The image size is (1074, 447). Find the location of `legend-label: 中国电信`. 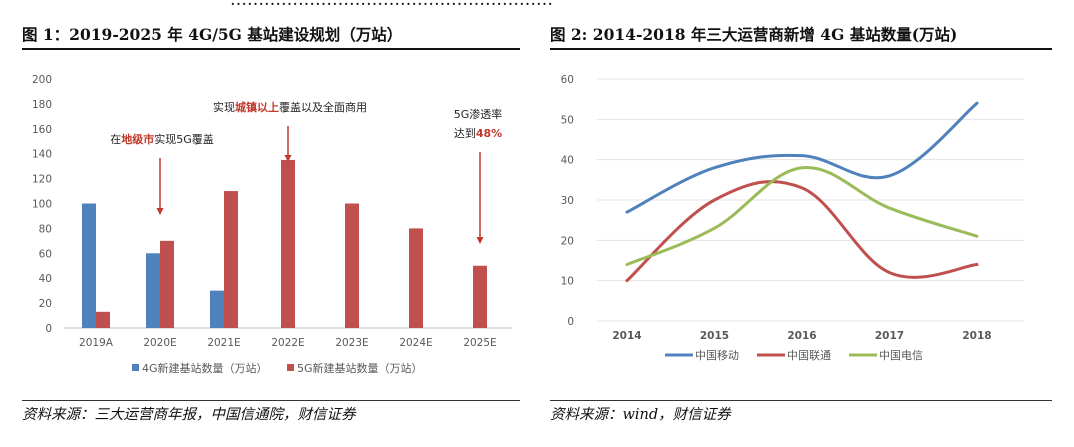

legend-label: 中国电信 is located at coordinates (901, 355).